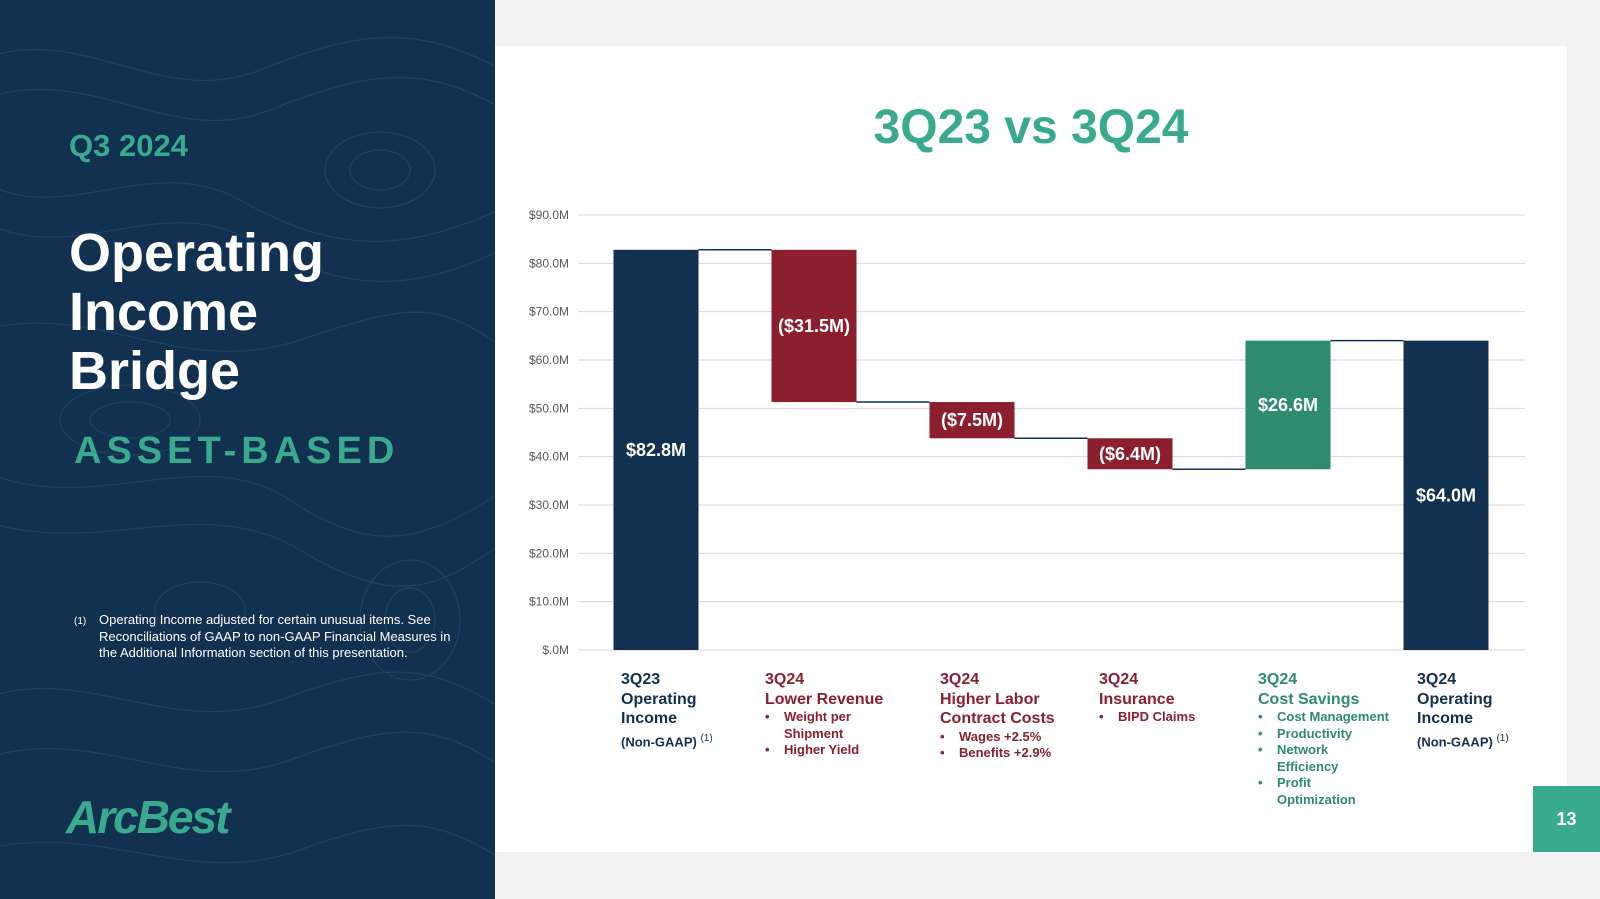  What do you see at coordinates (80, 621) in the screenshot?
I see `footnote-marker: (1)` at bounding box center [80, 621].